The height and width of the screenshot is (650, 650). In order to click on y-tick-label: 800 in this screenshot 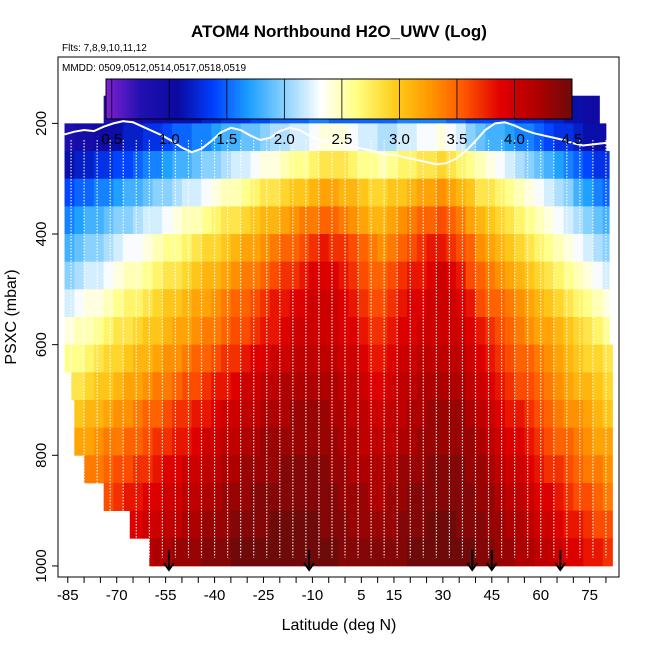, I will do `click(41, 455)`.